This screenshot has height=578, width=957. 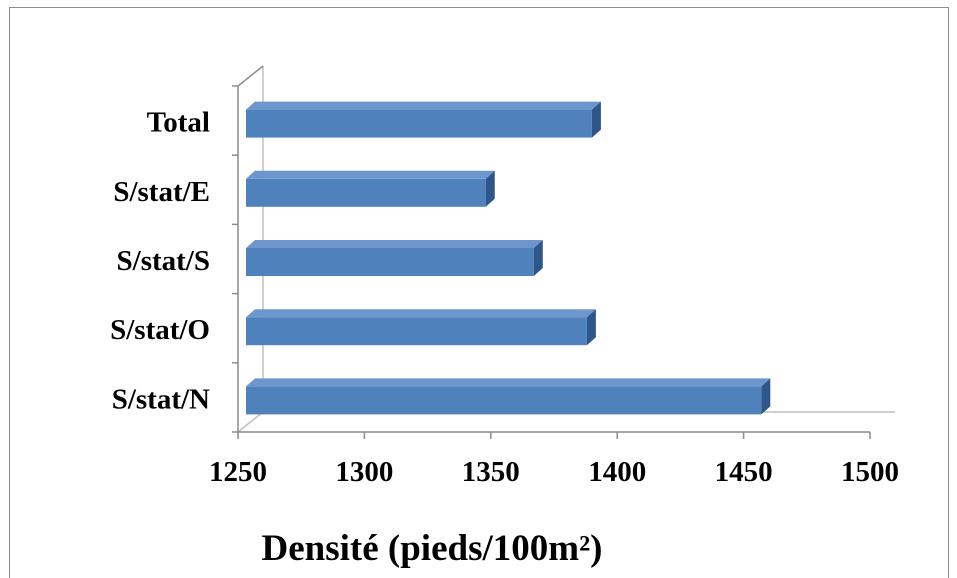 What do you see at coordinates (238, 472) in the screenshot?
I see `x-tick-label: 1250` at bounding box center [238, 472].